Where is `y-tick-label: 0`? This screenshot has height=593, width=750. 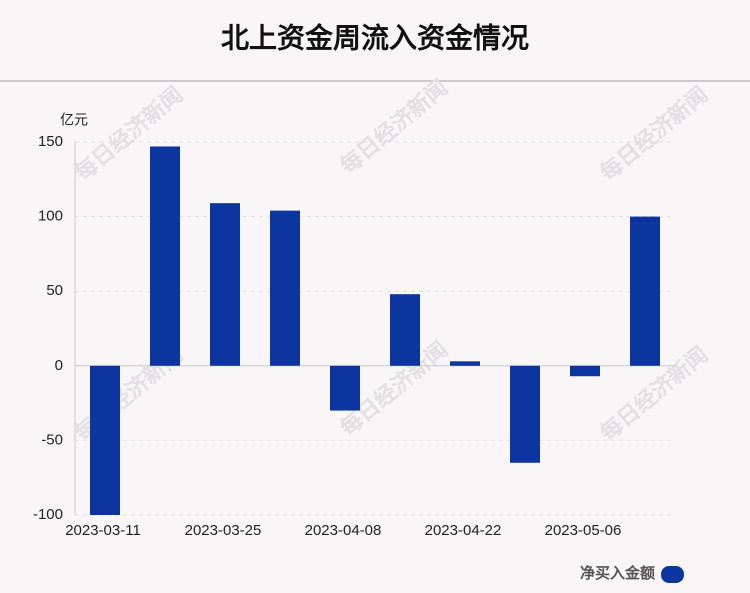
y-tick-label: 0 is located at coordinates (59, 365).